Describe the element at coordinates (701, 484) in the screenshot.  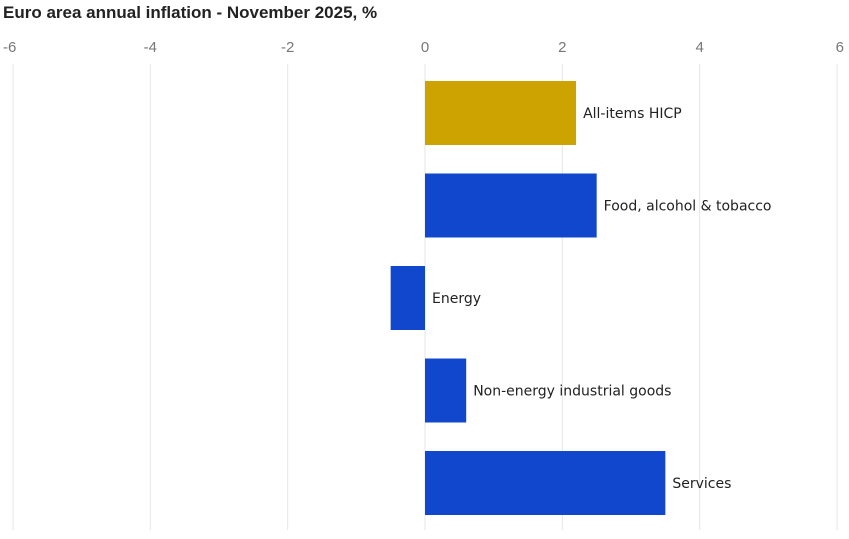
I see `bar-label: Services` at that location.